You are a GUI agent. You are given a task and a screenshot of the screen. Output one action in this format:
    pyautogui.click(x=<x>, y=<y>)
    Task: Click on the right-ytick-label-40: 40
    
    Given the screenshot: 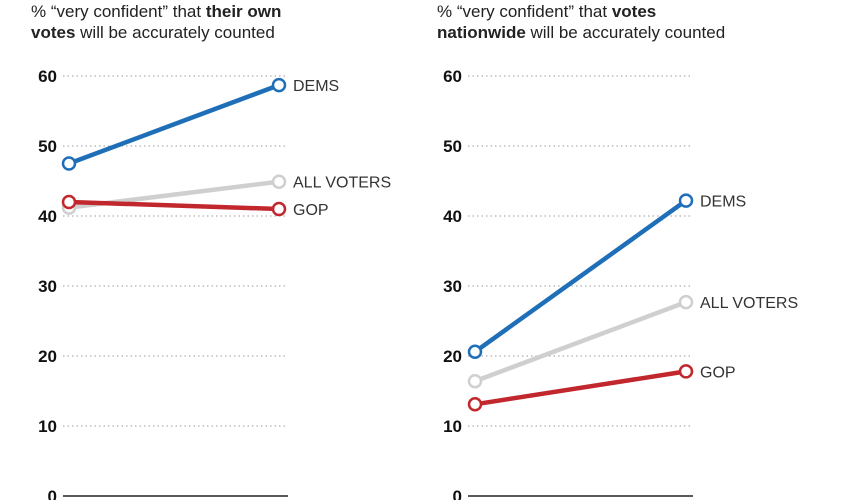 What is the action you would take?
    pyautogui.click(x=452, y=216)
    